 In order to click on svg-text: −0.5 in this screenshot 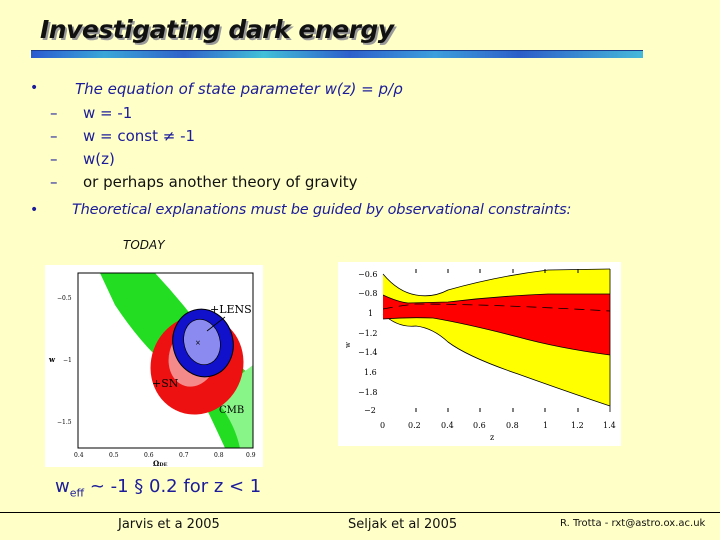, I will do `click(64, 298)`.